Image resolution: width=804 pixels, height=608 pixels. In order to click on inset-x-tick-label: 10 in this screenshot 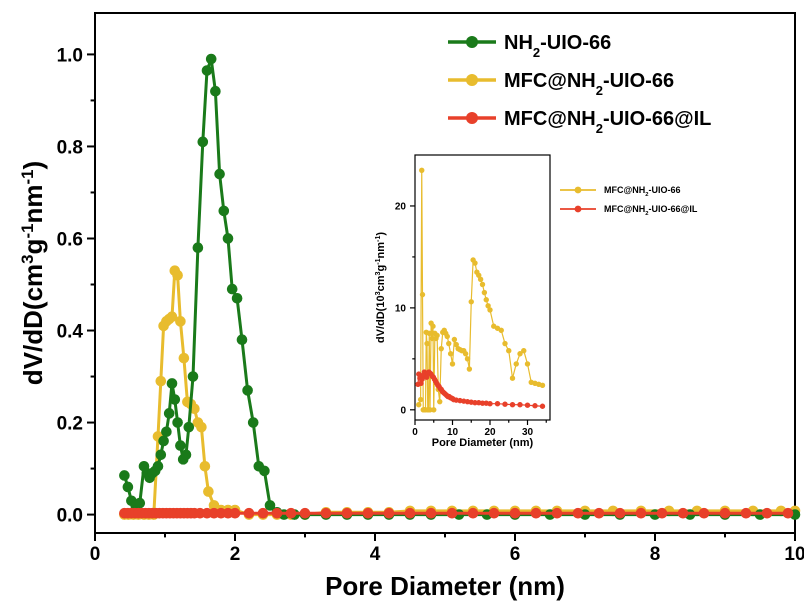, I will do `click(453, 432)`.